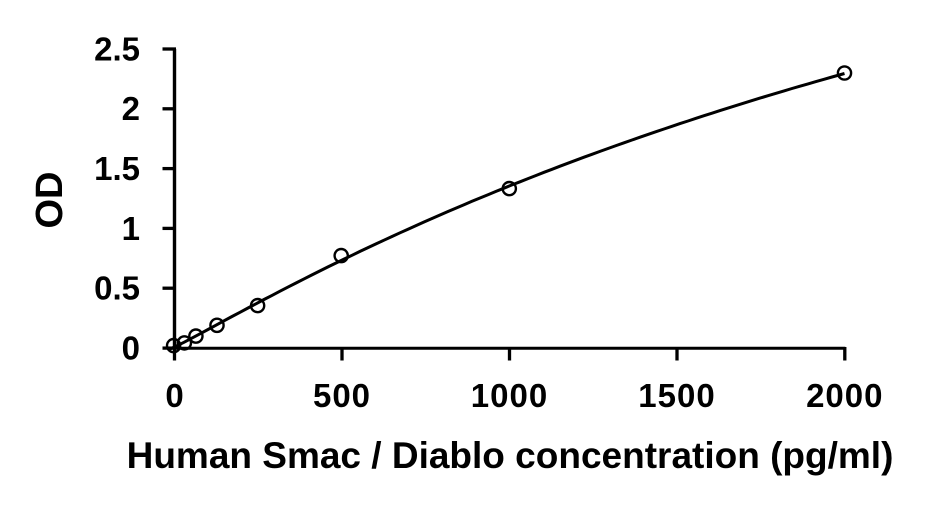  What do you see at coordinates (117, 168) in the screenshot?
I see `svg-text: 1.5` at bounding box center [117, 168].